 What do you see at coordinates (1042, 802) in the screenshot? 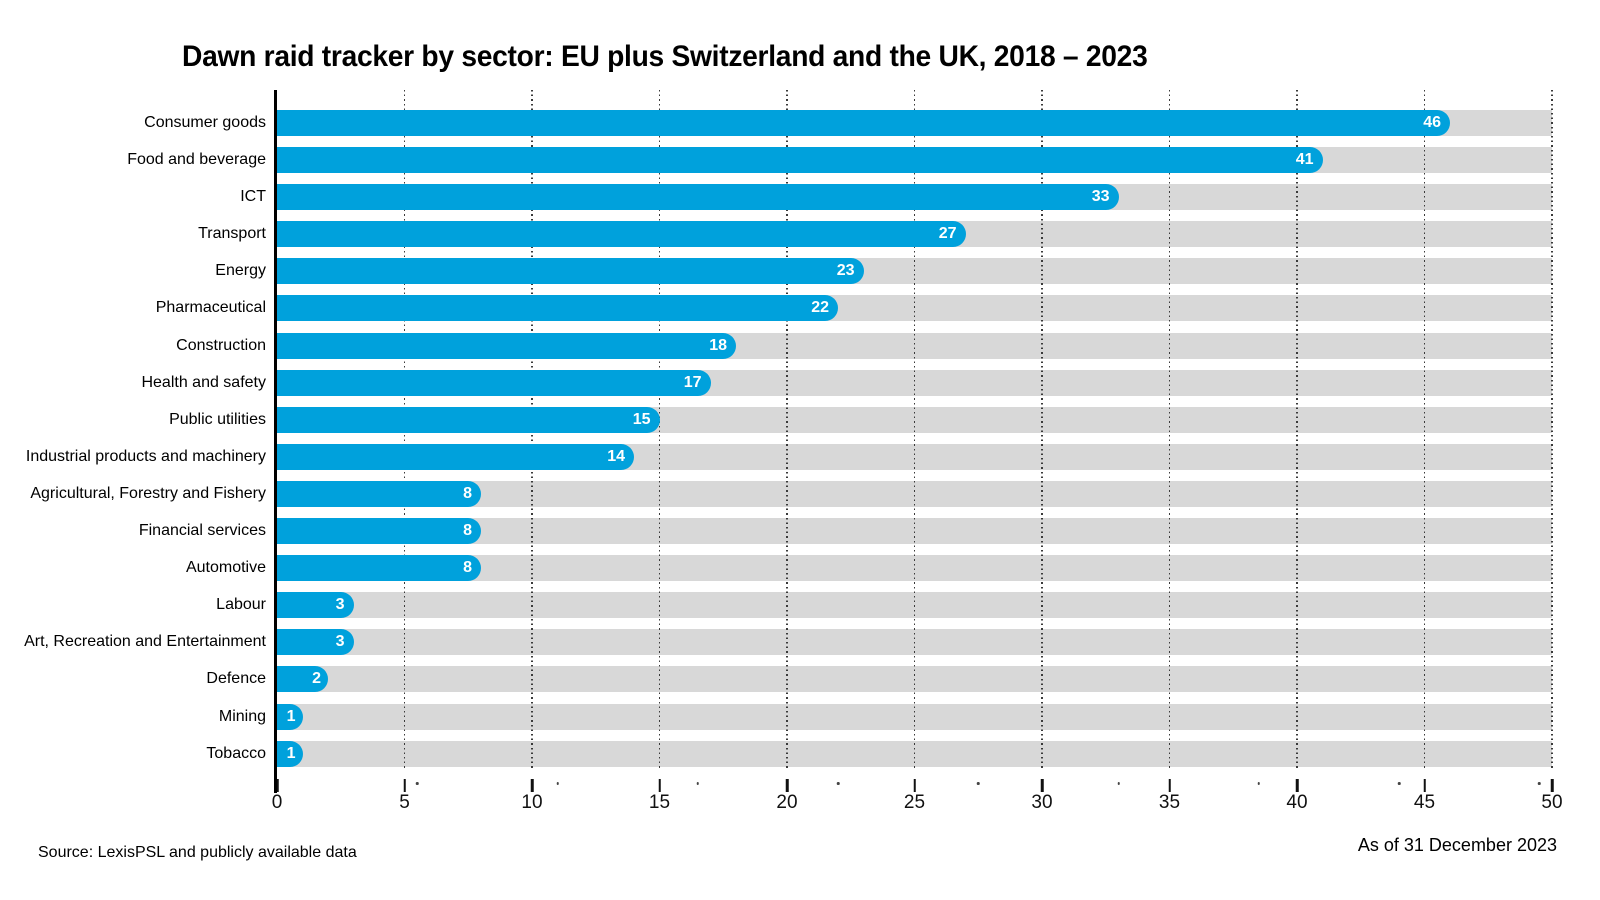
I see `x-tick-label: 30` at bounding box center [1042, 802].